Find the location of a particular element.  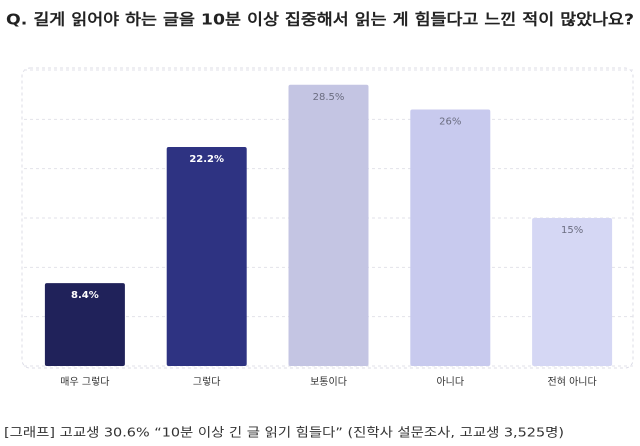

value-label: 8.4% is located at coordinates (85, 295).